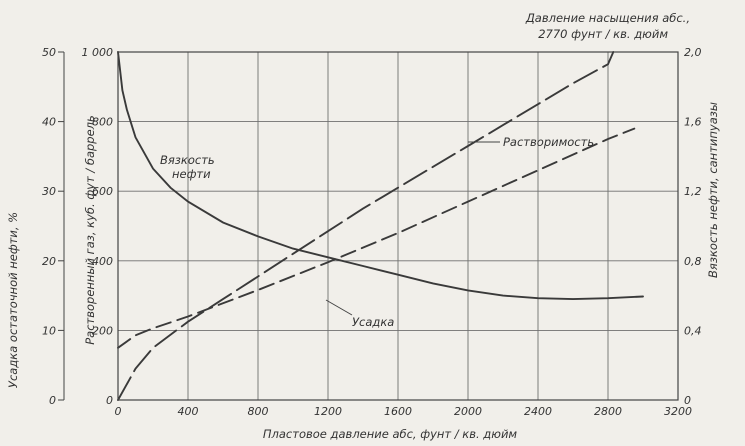  What do you see at coordinates (90, 230) in the screenshot?
I see `y-gas-axis-title: Растворенный газ, куб. фут / баррель` at bounding box center [90, 230].